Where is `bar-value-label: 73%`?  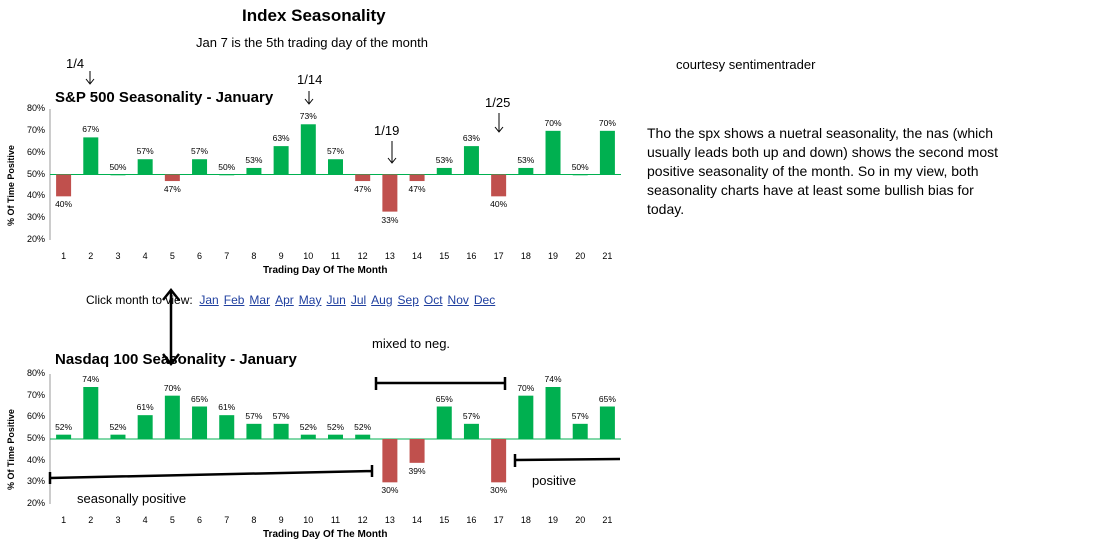
bar-value-label: 73% is located at coordinates (308, 116).